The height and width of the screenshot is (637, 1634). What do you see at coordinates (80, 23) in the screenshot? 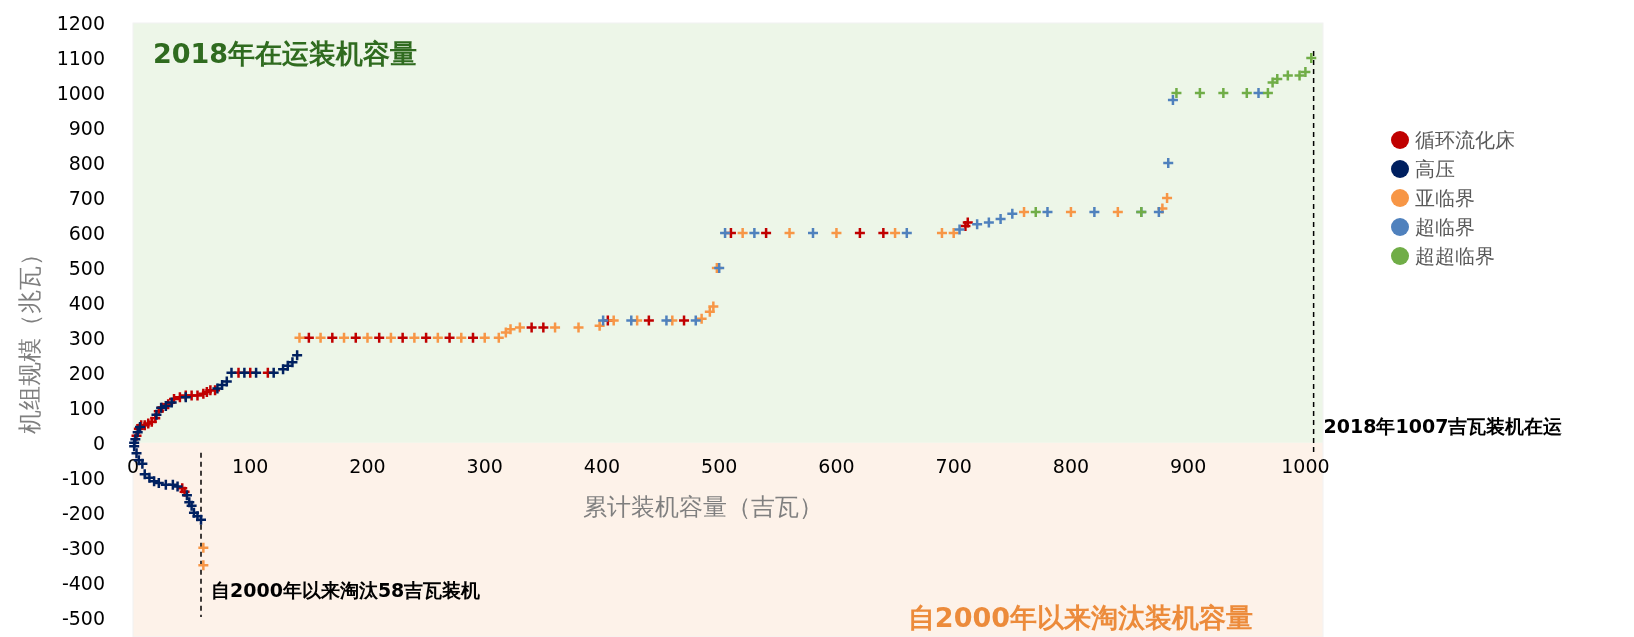
I see `y-tick-label: 1200` at bounding box center [80, 23].